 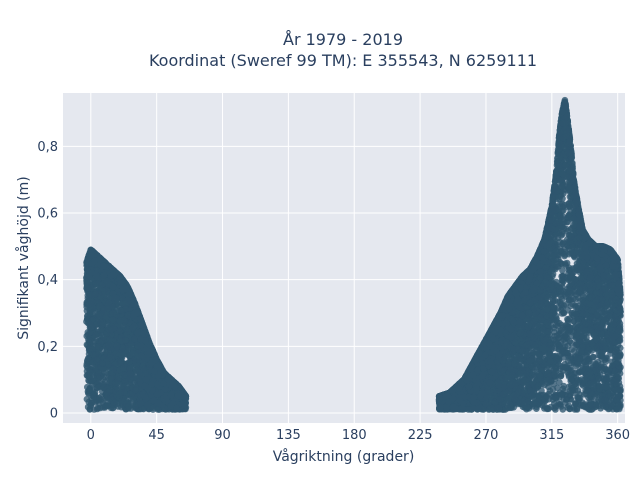 I want to click on chart-title-line1: År 1979 - 2019, so click(x=343, y=39).